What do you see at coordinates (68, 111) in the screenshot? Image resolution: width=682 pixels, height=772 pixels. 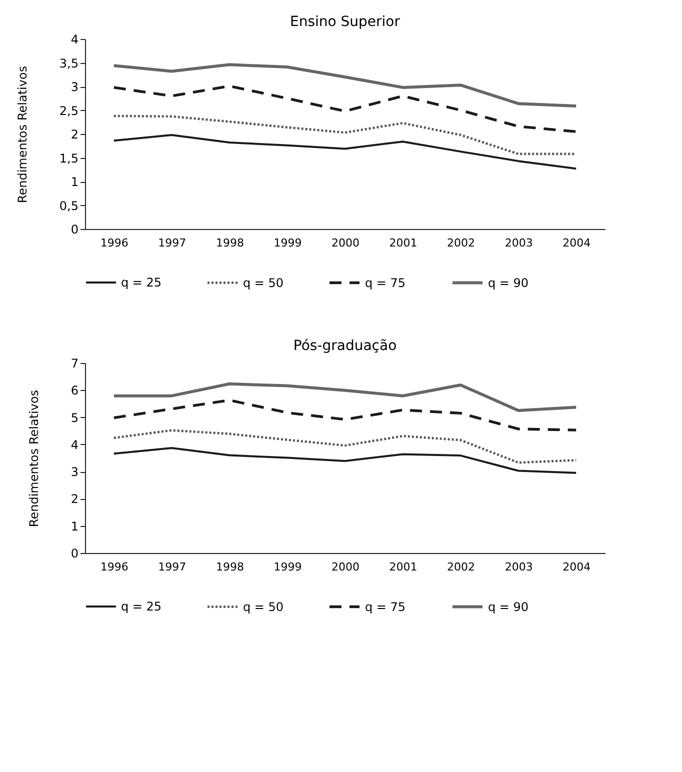 I see `y-tick-label: 2,5` at bounding box center [68, 111].